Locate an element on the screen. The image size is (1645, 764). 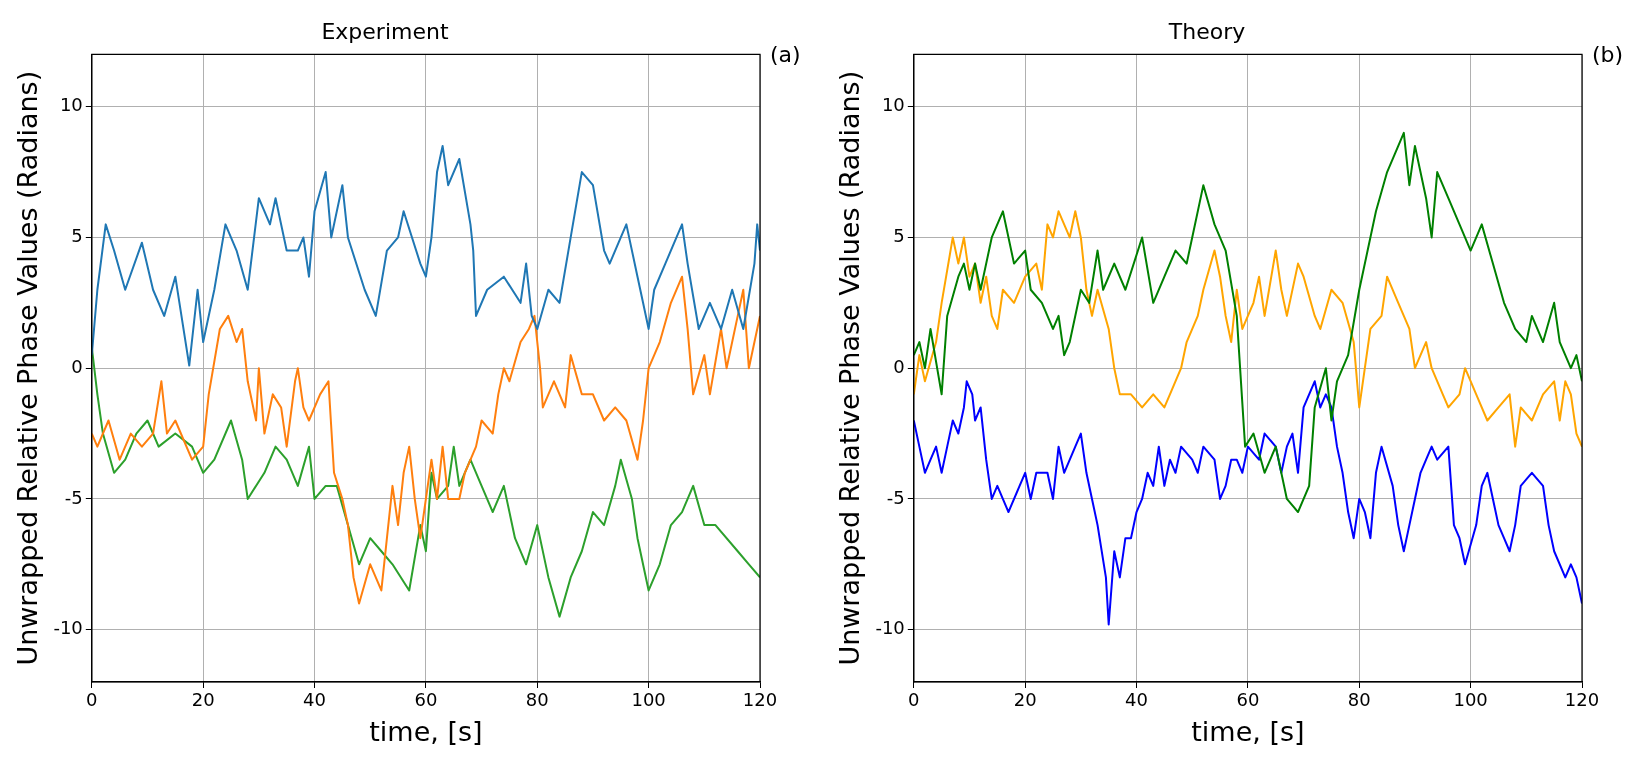
text: (b) is located at coordinates (1608, 55).